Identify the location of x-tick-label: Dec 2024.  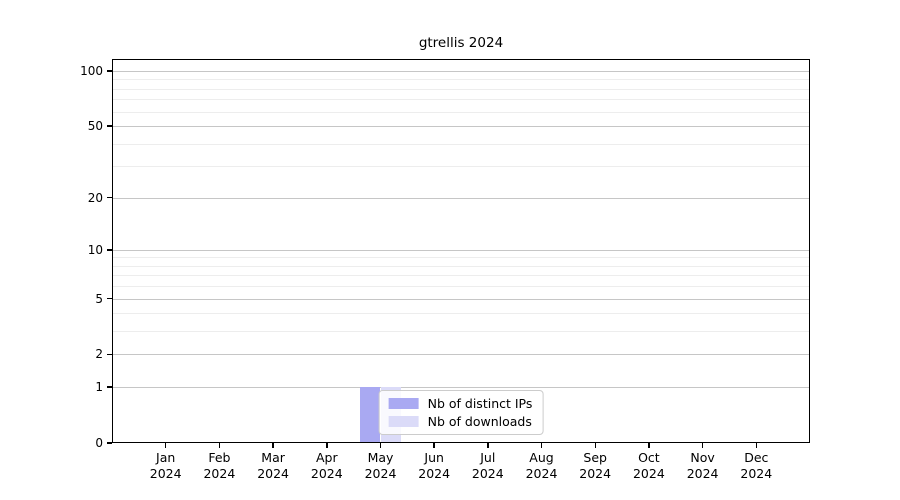
(756, 466).